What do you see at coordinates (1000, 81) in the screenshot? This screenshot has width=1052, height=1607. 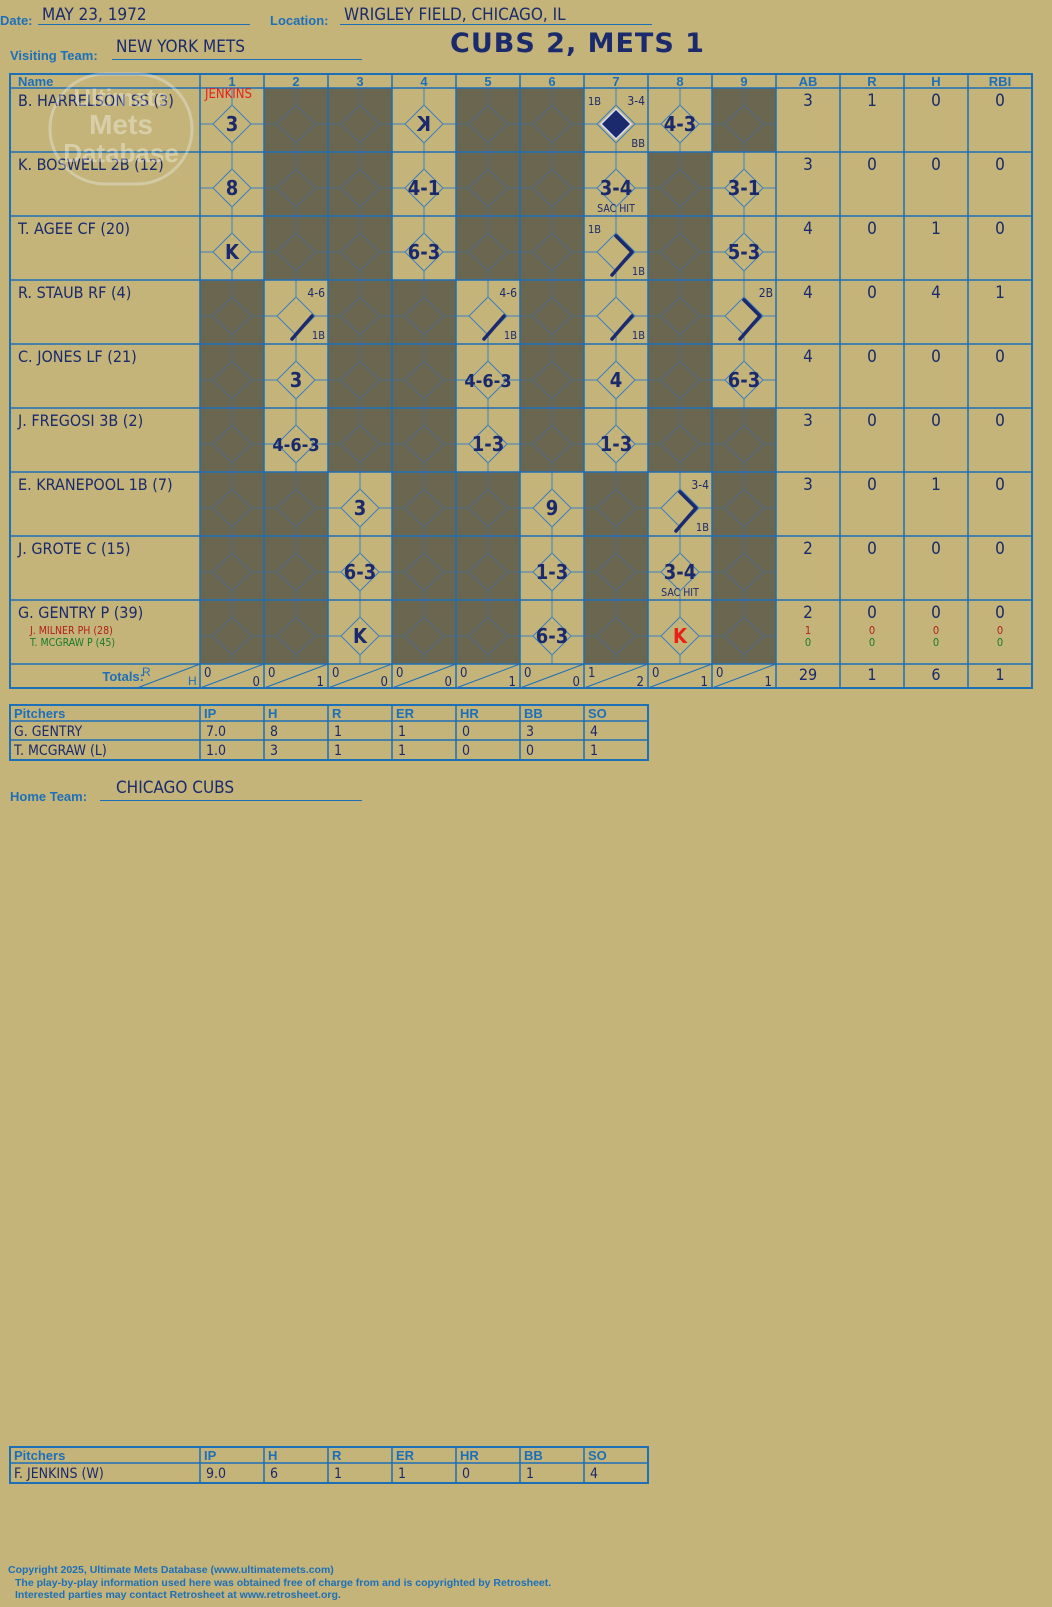 I see `column-header-rbi: RBI` at bounding box center [1000, 81].